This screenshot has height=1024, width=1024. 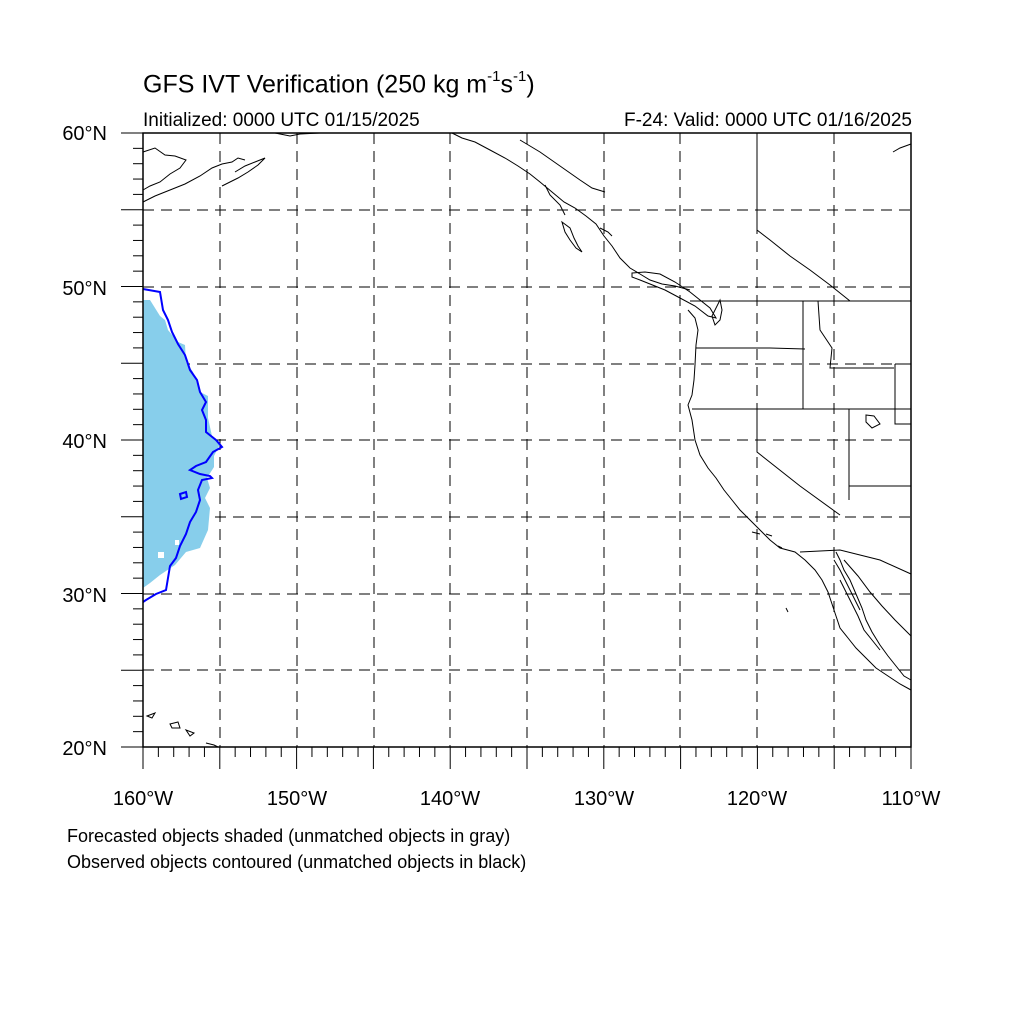 I want to click on lon-label: 140°W, so click(x=450, y=799).